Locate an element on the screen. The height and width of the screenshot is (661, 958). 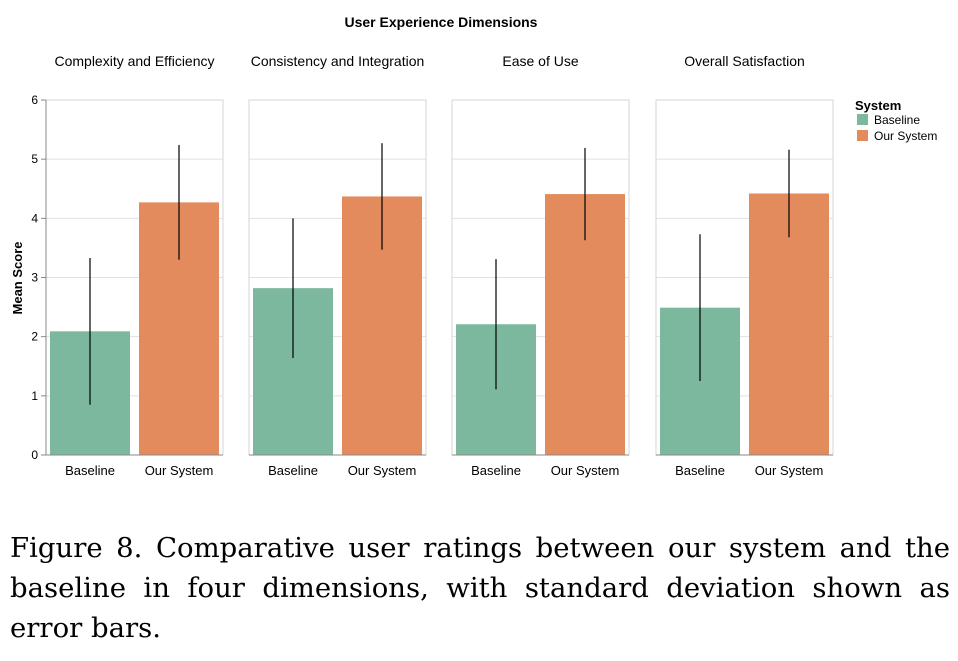
y-tick-label: 2 is located at coordinates (34, 337).